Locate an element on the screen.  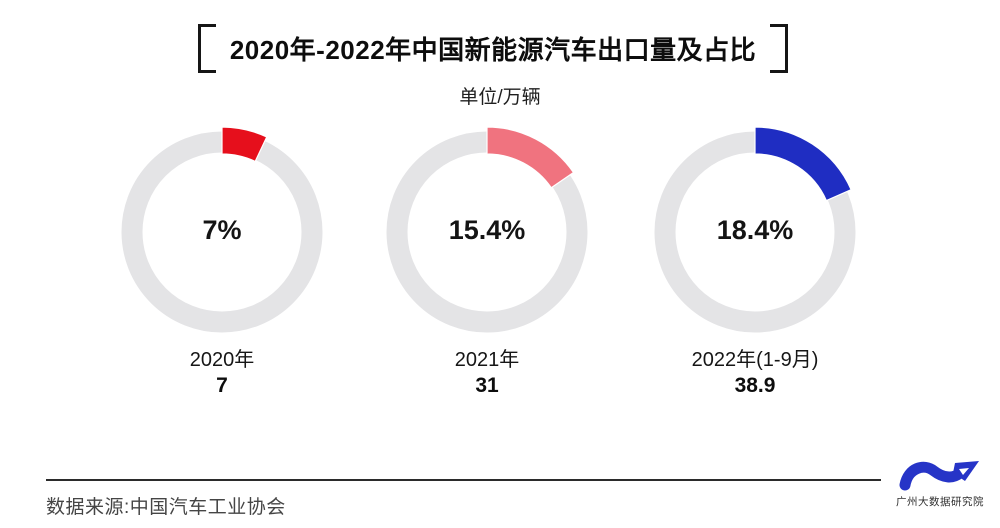
category-label: 2021年 is located at coordinates (487, 360).